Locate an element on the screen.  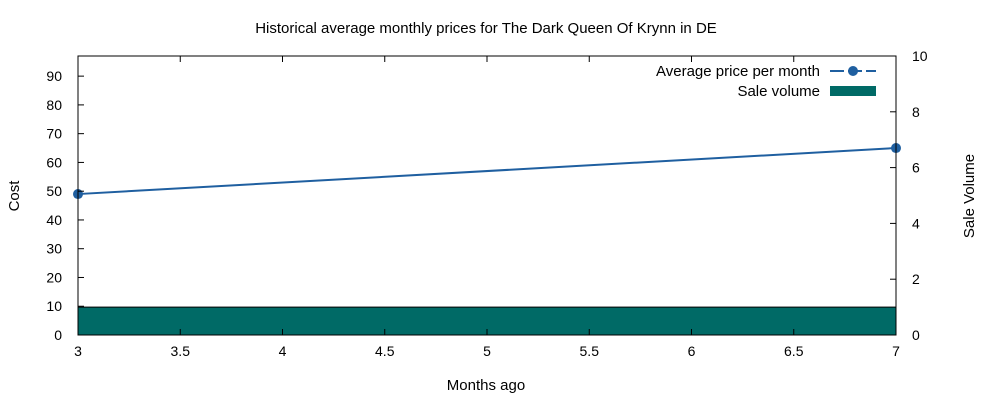
x-tick-label: 3 is located at coordinates (78, 351).